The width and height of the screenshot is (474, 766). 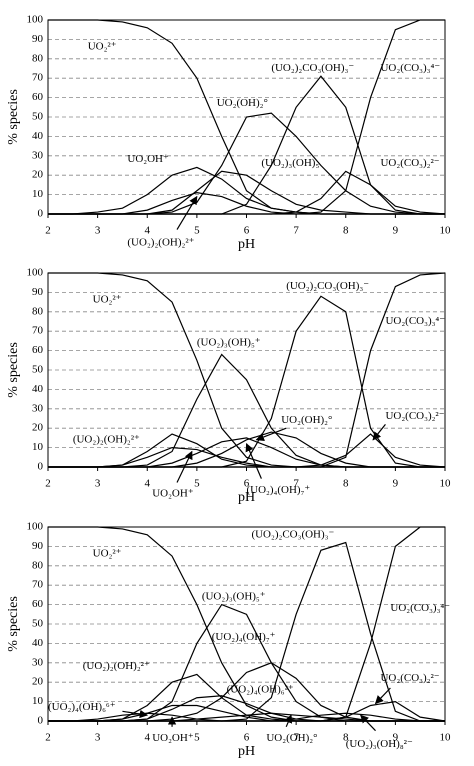 What do you see at coordinates (246, 497) in the screenshot?
I see `x-axis-label: pH` at bounding box center [246, 497].